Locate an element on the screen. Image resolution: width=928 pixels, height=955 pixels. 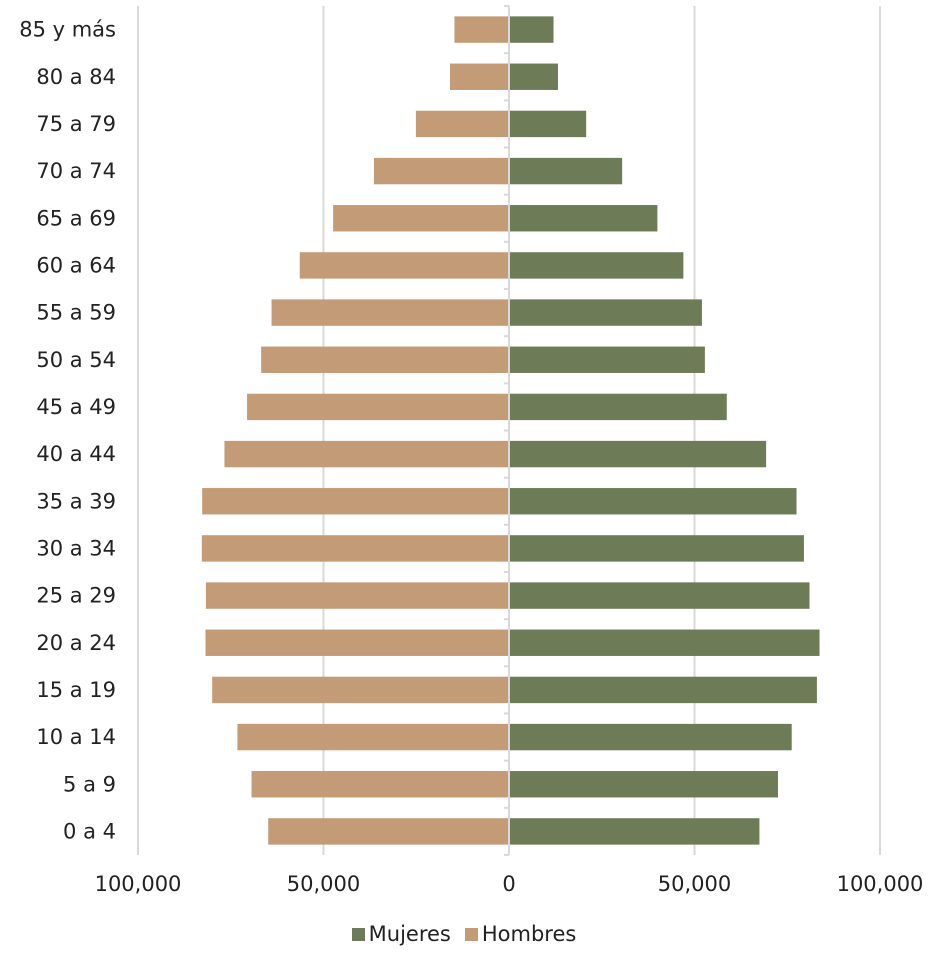
bar-hombres-85-y-m-s is located at coordinates (481, 29).